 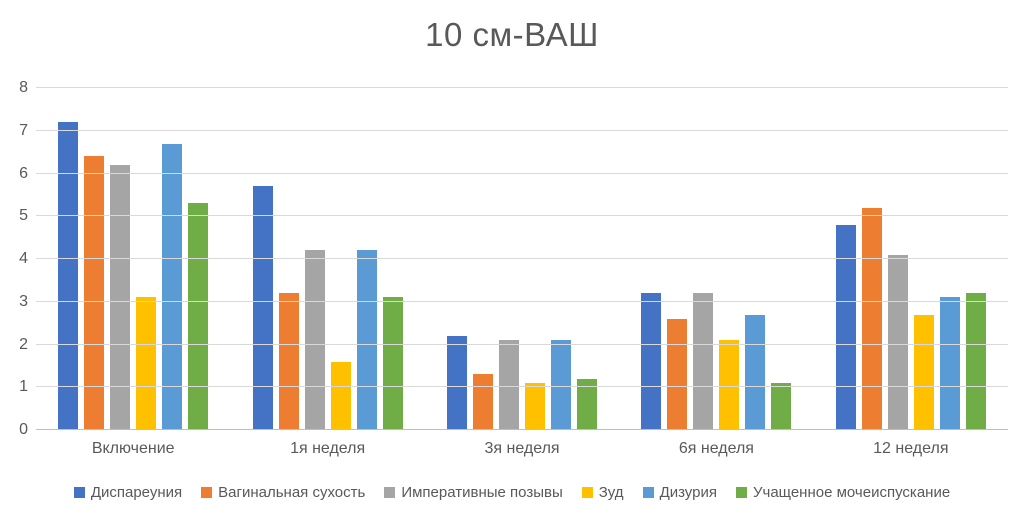 I want to click on y-tick-label: 2, so click(x=23, y=344).